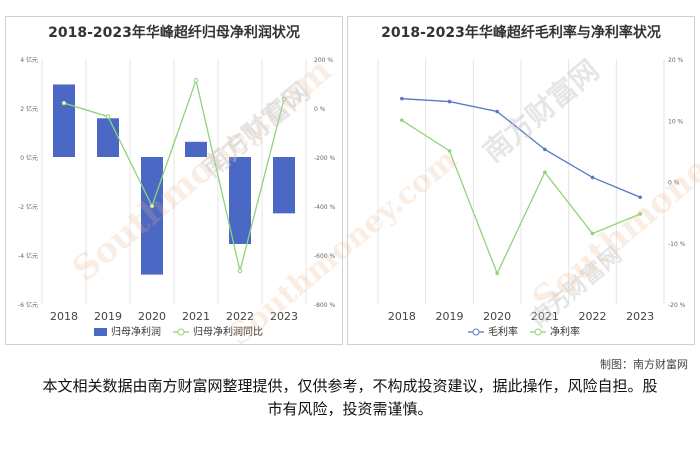  Describe the element at coordinates (325, 158) in the screenshot. I see `y-right-tick-label: -200 %` at that location.